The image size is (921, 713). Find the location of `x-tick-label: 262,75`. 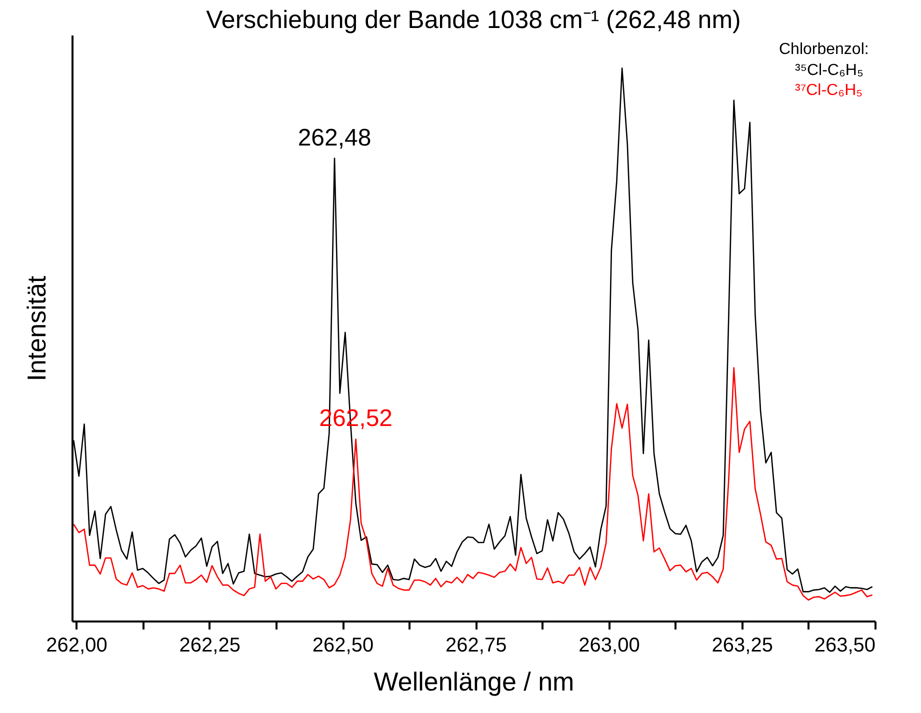

x-tick-label: 262,75 is located at coordinates (476, 645).